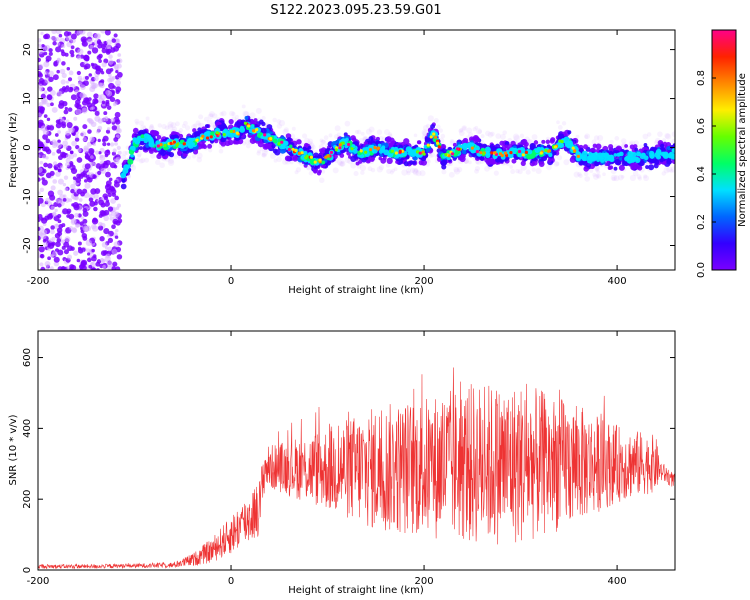 Image resolution: width=750 pixels, height=600 pixels. I want to click on snr-x-tick-label: 400, so click(617, 581).